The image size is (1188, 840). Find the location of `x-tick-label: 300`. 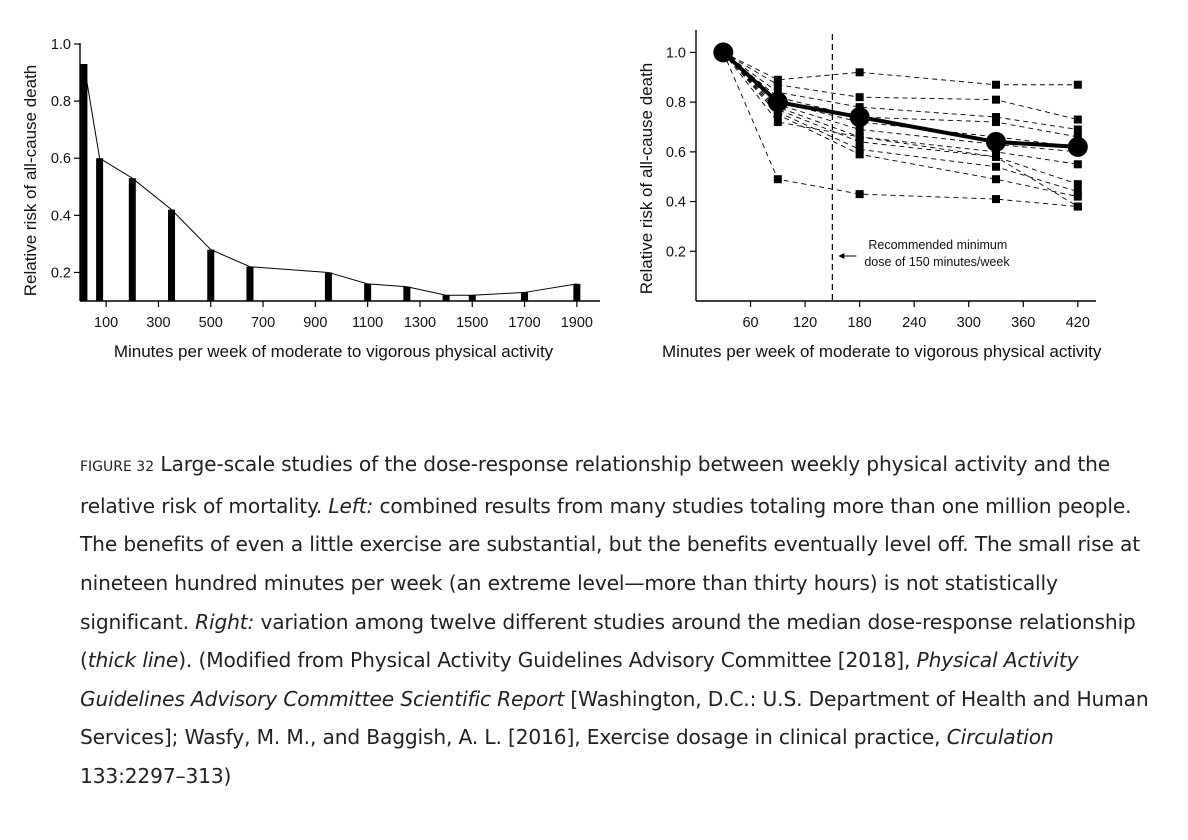

x-tick-label: 300 is located at coordinates (969, 323).